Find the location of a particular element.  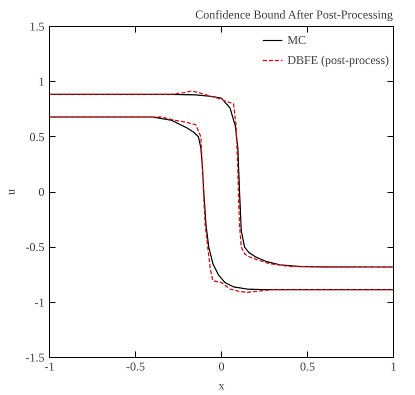

x-tick-label: 1 is located at coordinates (393, 367).